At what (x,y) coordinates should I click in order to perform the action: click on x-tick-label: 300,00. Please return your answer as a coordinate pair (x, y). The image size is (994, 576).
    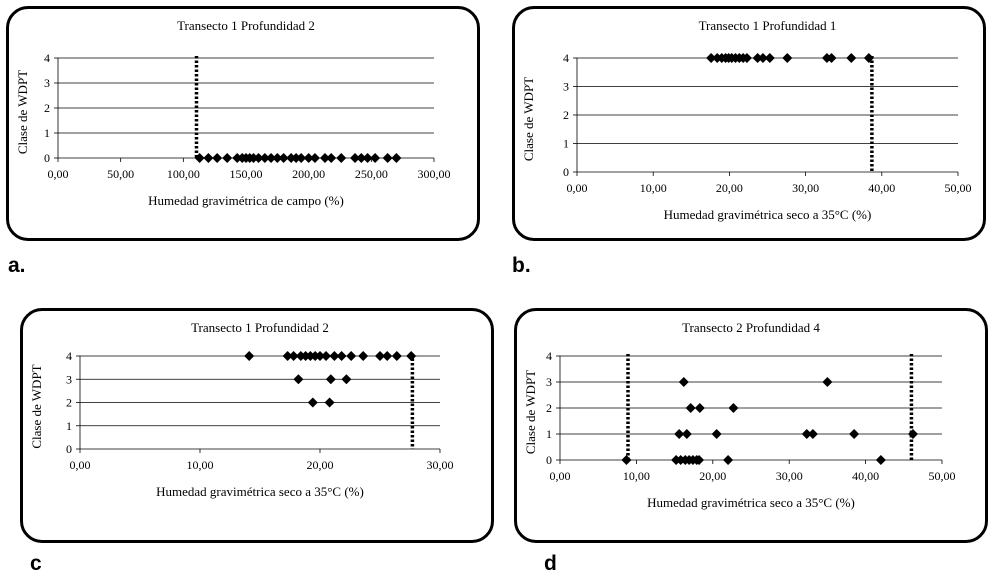
    Looking at the image, I should click on (434, 174).